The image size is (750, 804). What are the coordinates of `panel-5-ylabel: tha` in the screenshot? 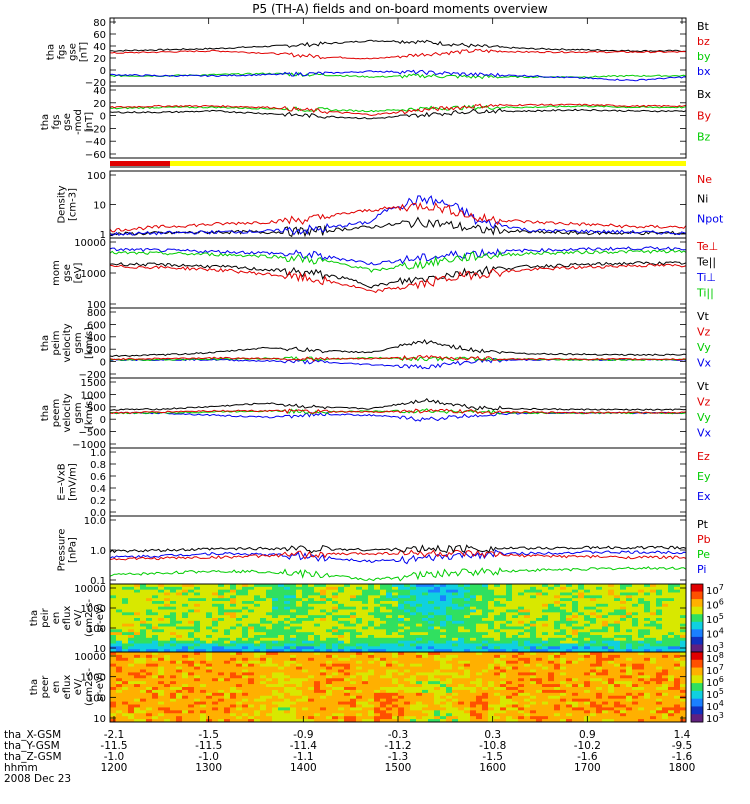 It's located at (45, 343).